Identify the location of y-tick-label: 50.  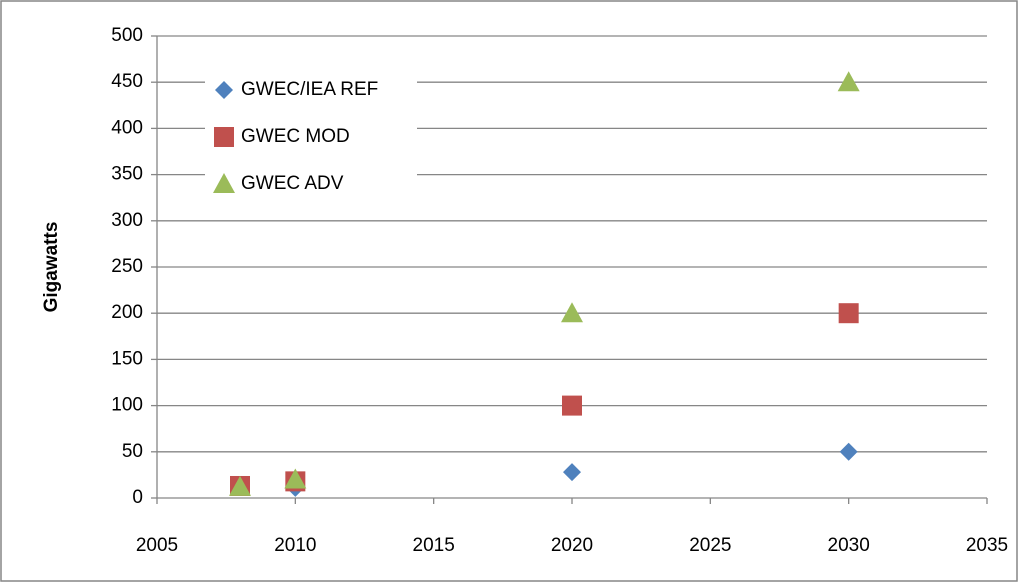
(132, 451).